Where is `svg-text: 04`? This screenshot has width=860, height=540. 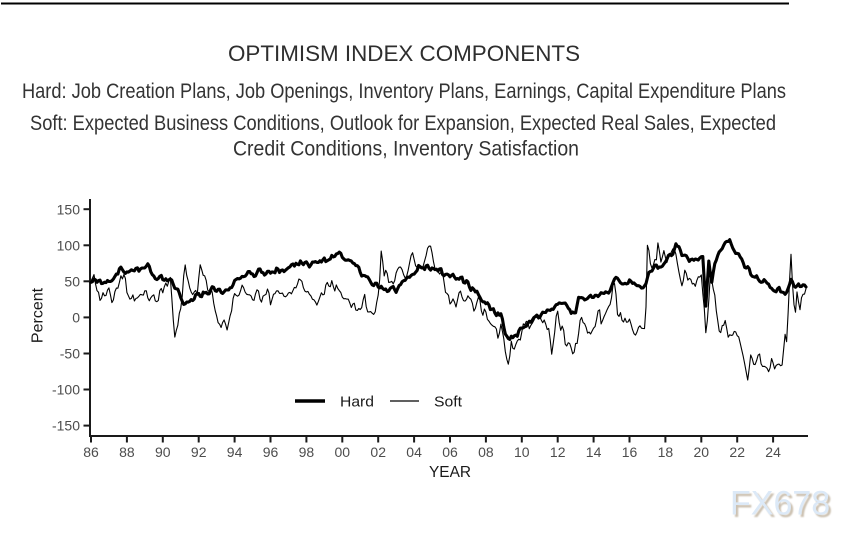
svg-text: 04 is located at coordinates (414, 452).